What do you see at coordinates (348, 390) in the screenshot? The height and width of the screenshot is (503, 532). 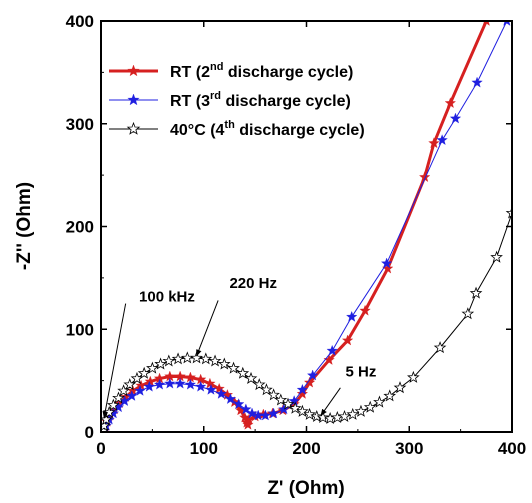 I see `annotation-5-hz: 5 Hz` at bounding box center [348, 390].